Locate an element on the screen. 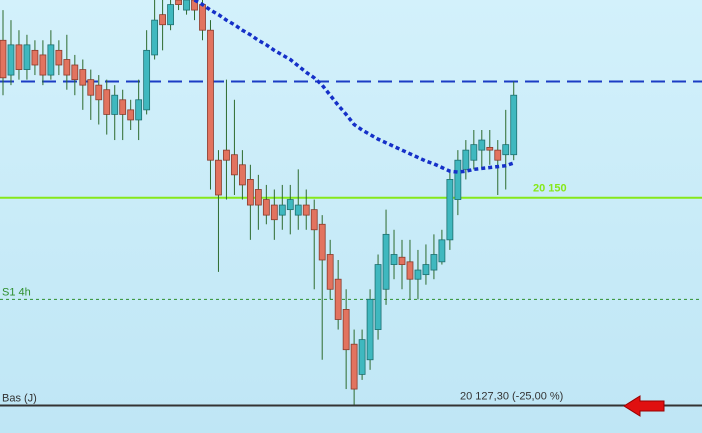 The image size is (702, 433). level-name: Bas (J) is located at coordinates (19, 398).